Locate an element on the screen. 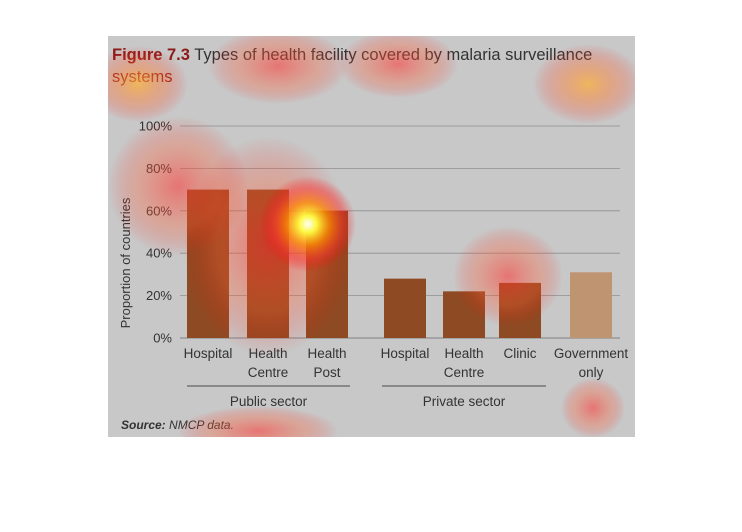 This screenshot has width=742, height=532. y-tick-label: 40% is located at coordinates (159, 253).